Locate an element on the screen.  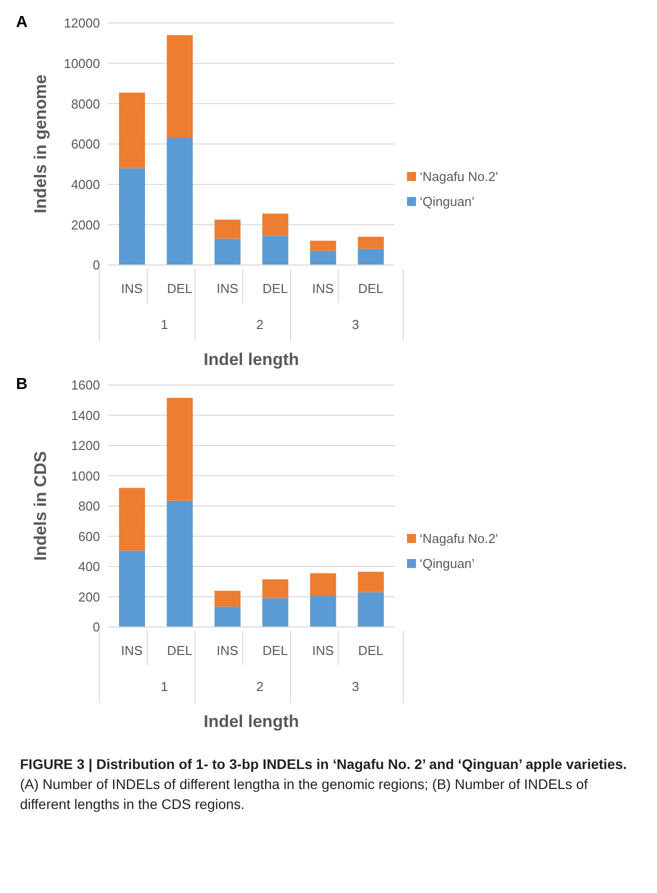
y-tick-label: 1400 is located at coordinates (85, 415).